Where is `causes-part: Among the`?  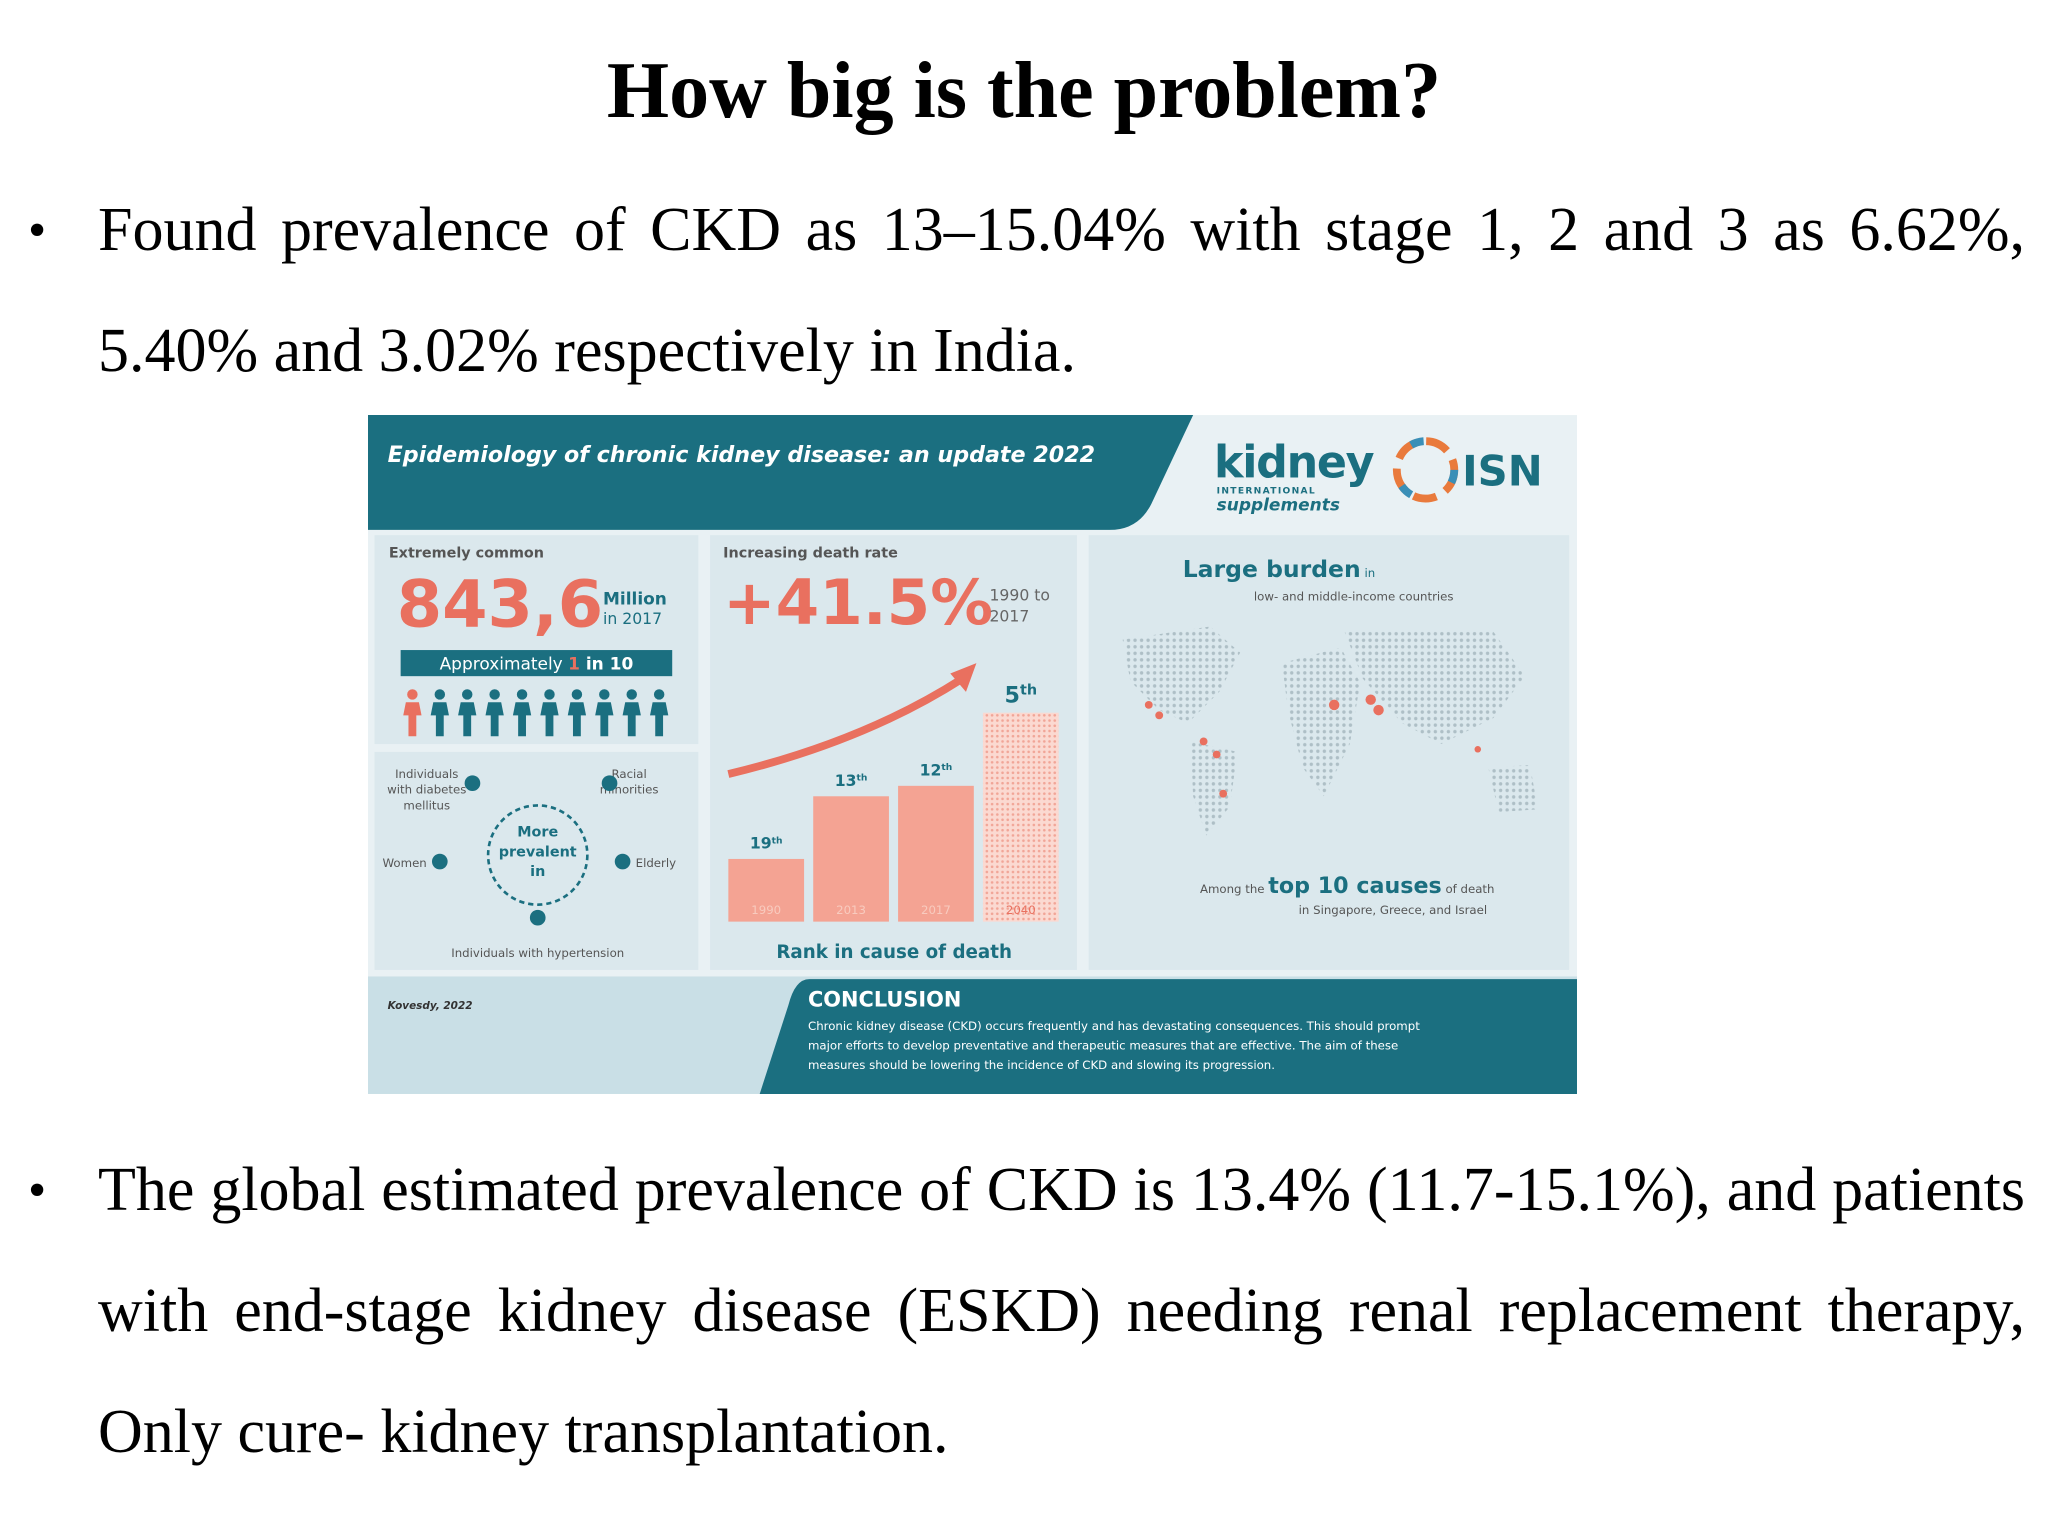
causes-part: Among the is located at coordinates (1234, 889).